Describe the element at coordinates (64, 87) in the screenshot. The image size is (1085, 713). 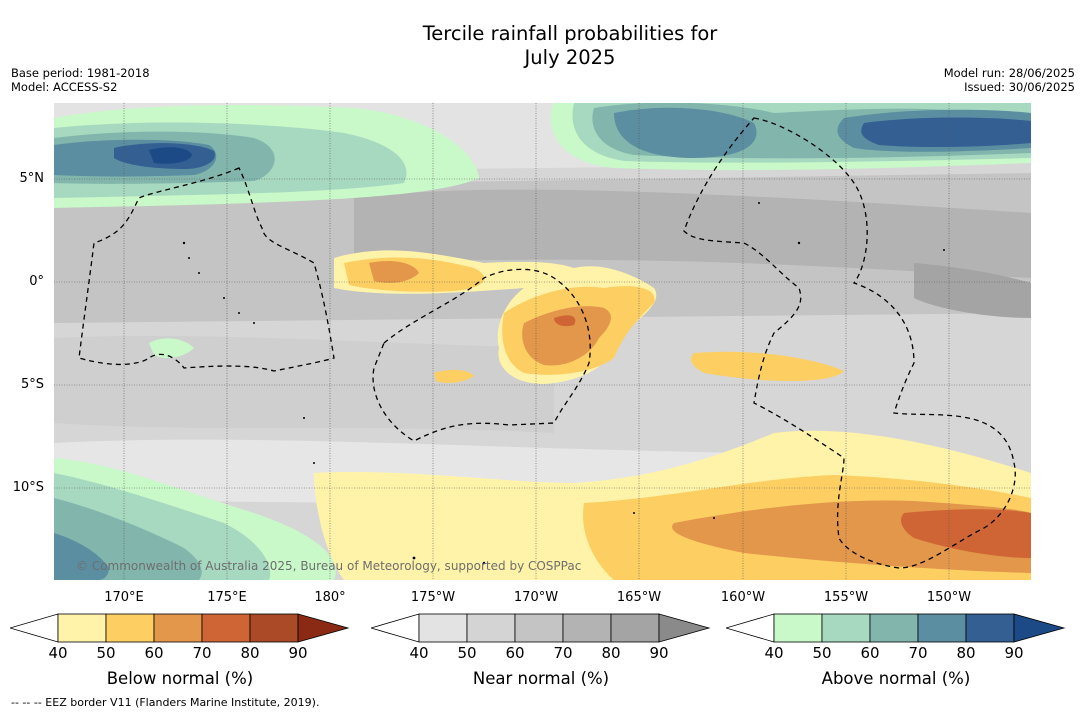
I see `model-name: Model: ACCESS-S2` at that location.